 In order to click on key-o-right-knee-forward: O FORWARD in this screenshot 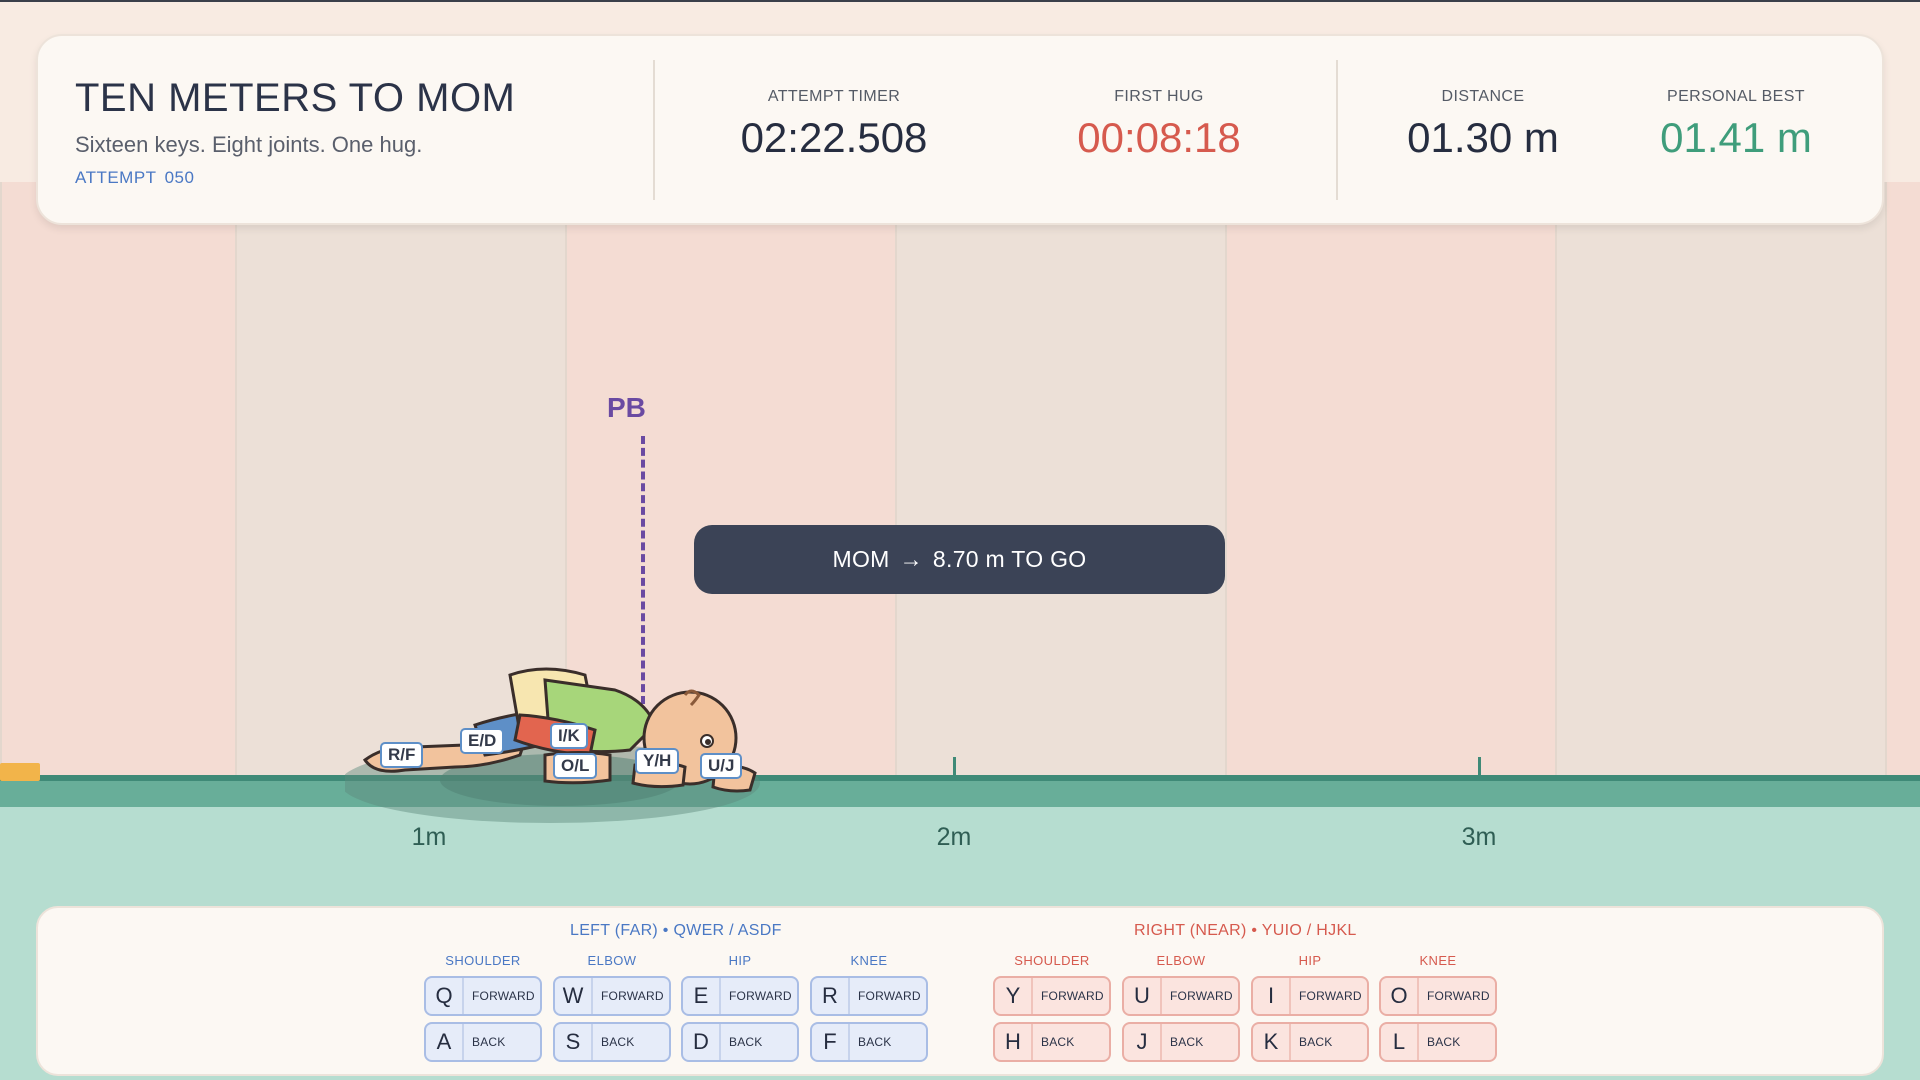, I will do `click(1438, 996)`.